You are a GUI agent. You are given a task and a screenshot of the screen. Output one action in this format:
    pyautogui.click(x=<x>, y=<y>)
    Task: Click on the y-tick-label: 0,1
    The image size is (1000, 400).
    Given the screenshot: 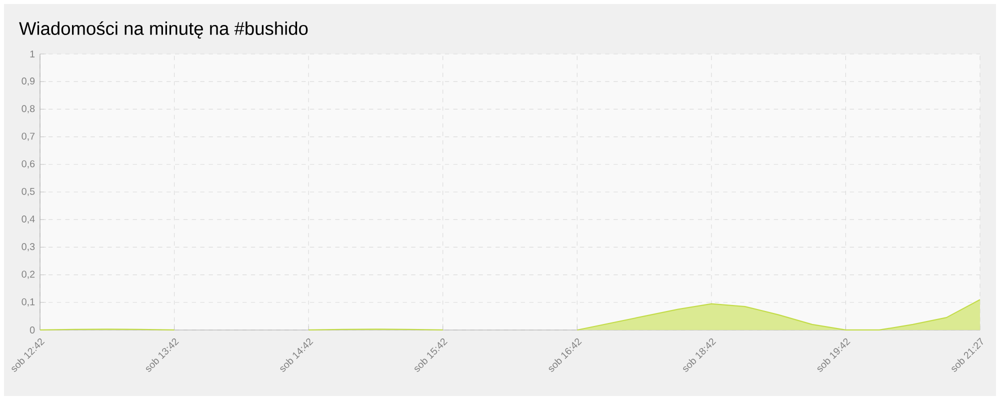 What is the action you would take?
    pyautogui.click(x=28, y=302)
    